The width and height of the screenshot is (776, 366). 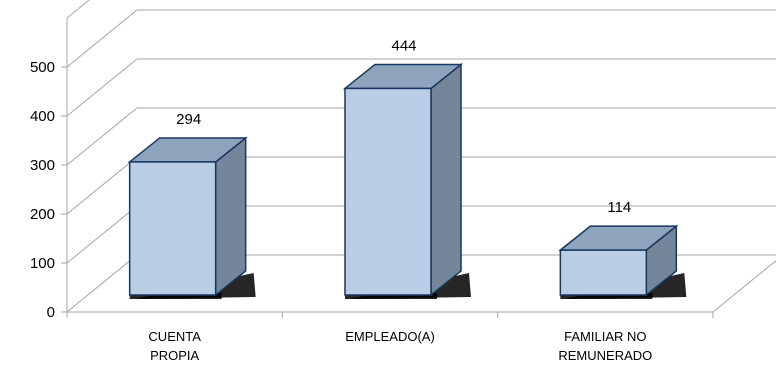 What do you see at coordinates (42, 214) in the screenshot?
I see `y-tick-label: 200` at bounding box center [42, 214].